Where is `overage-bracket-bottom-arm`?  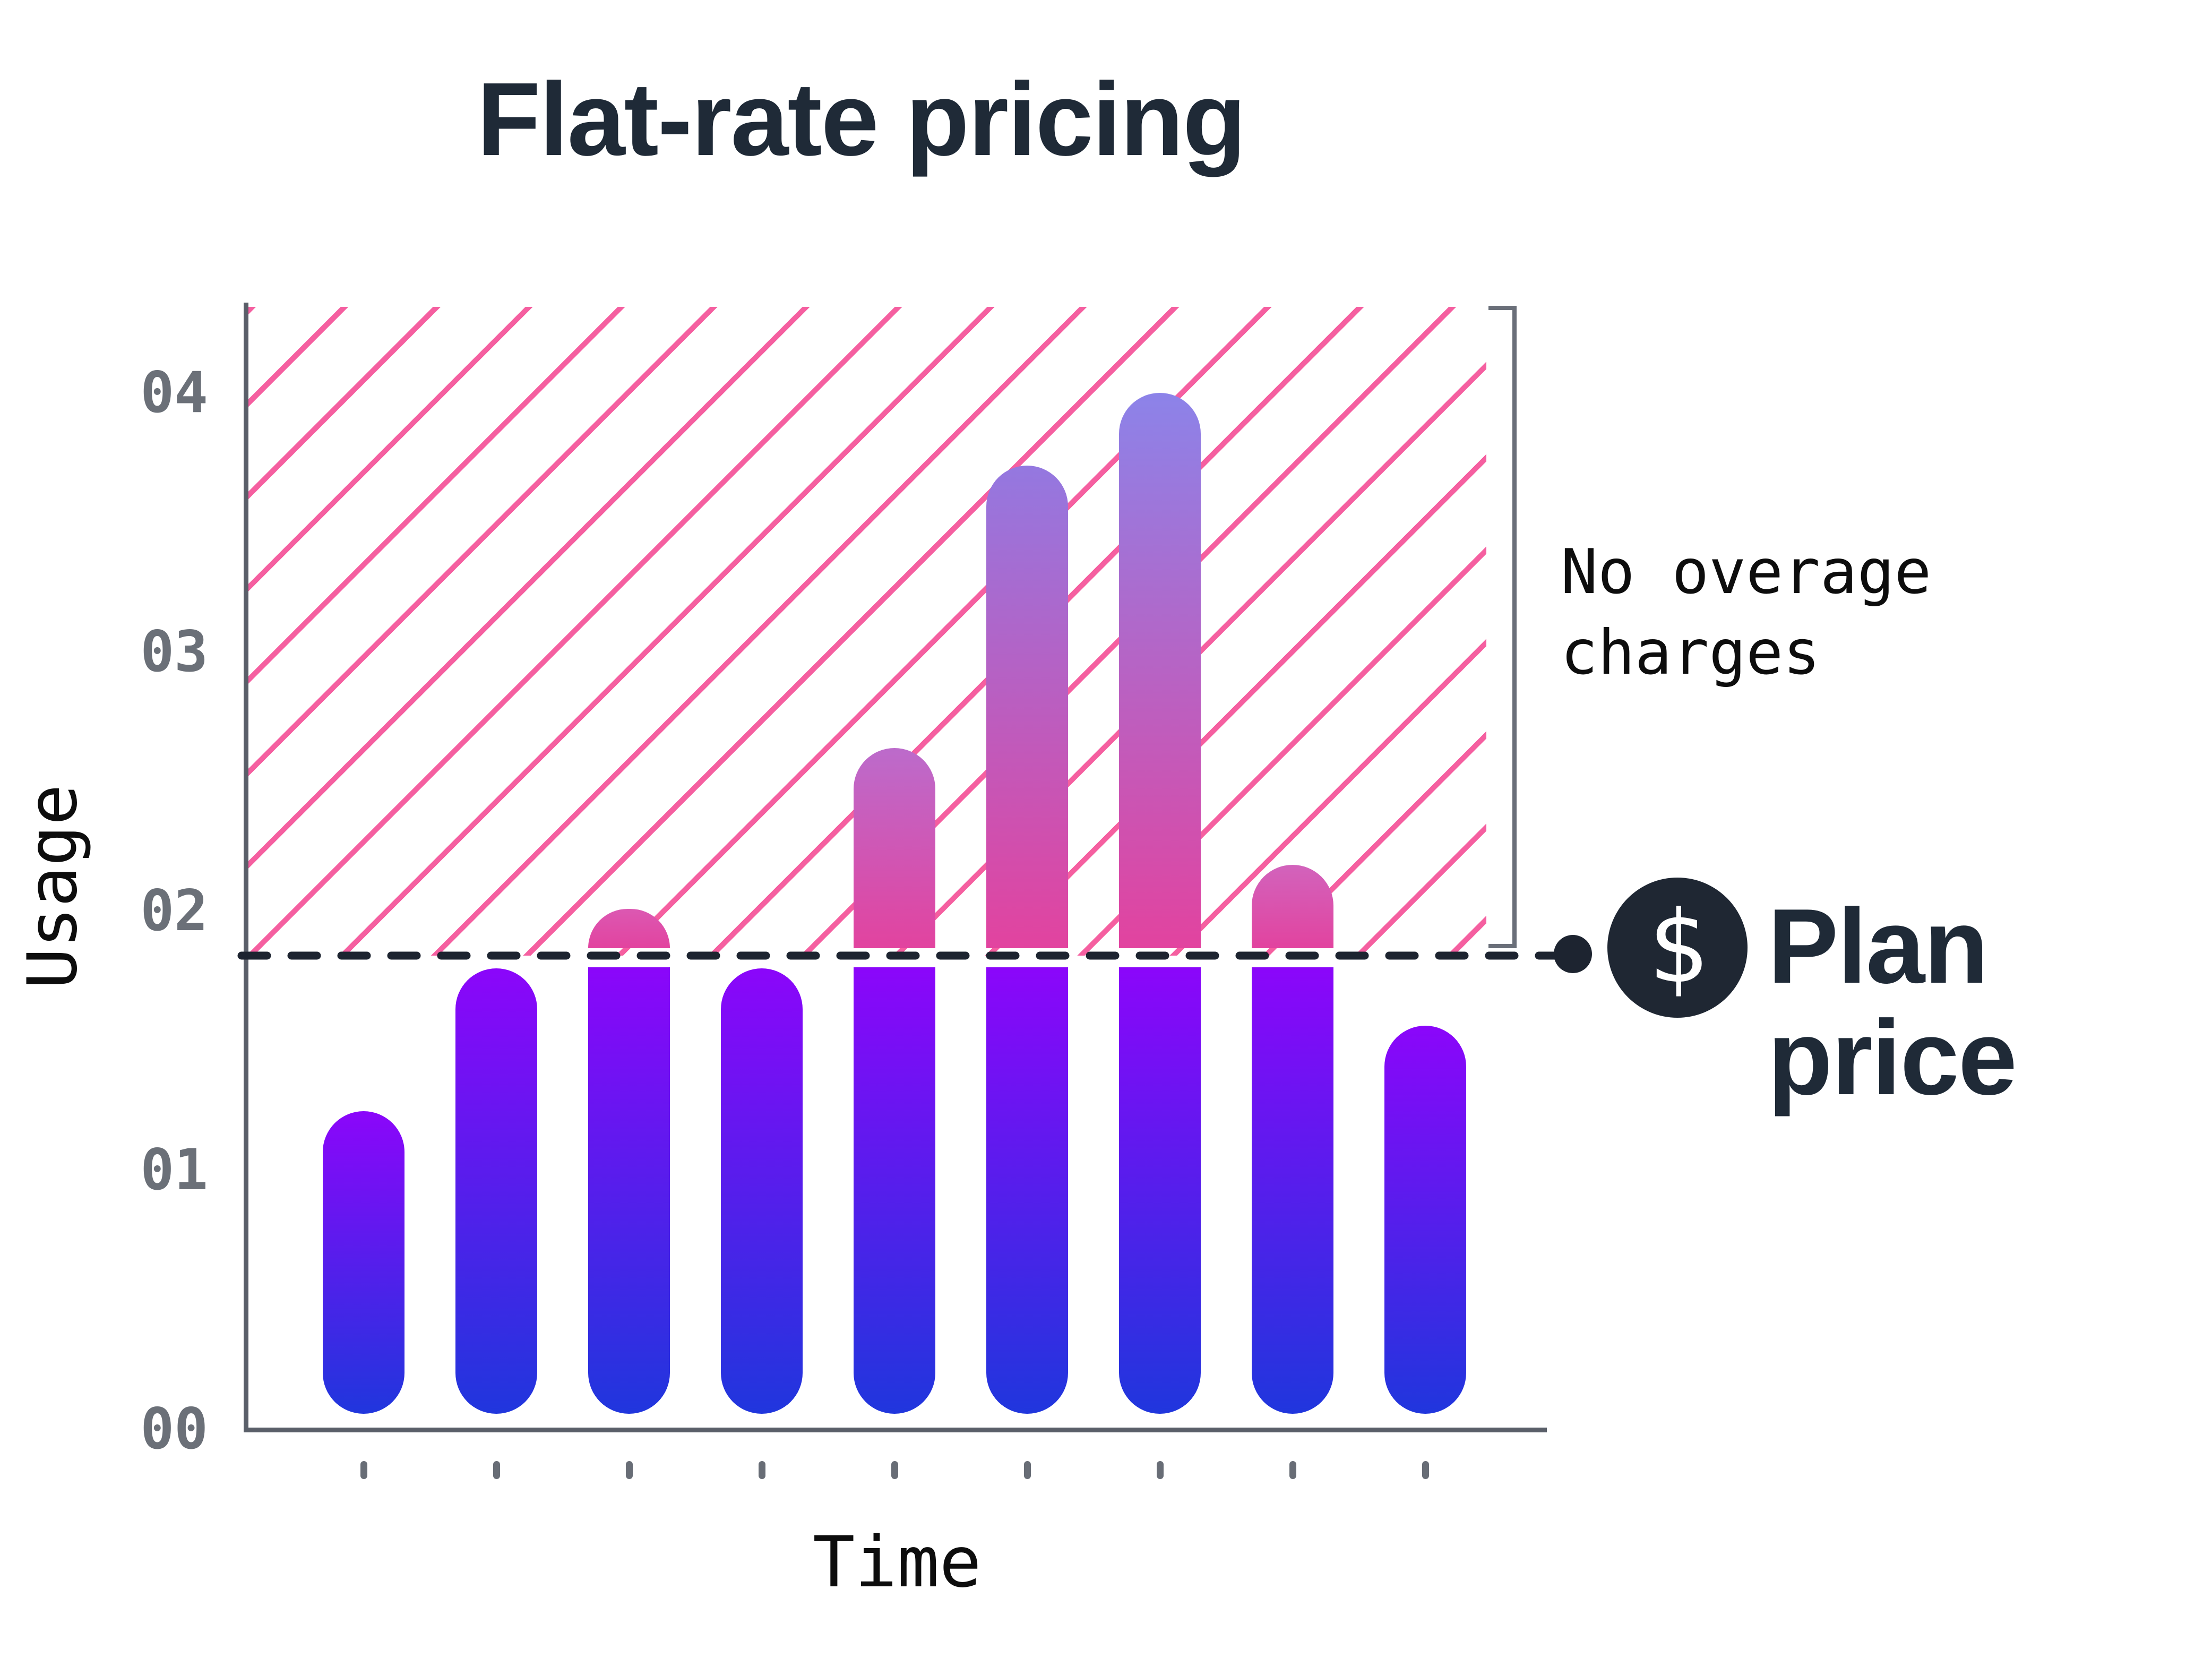
overage-bracket-bottom-arm is located at coordinates (1502, 946).